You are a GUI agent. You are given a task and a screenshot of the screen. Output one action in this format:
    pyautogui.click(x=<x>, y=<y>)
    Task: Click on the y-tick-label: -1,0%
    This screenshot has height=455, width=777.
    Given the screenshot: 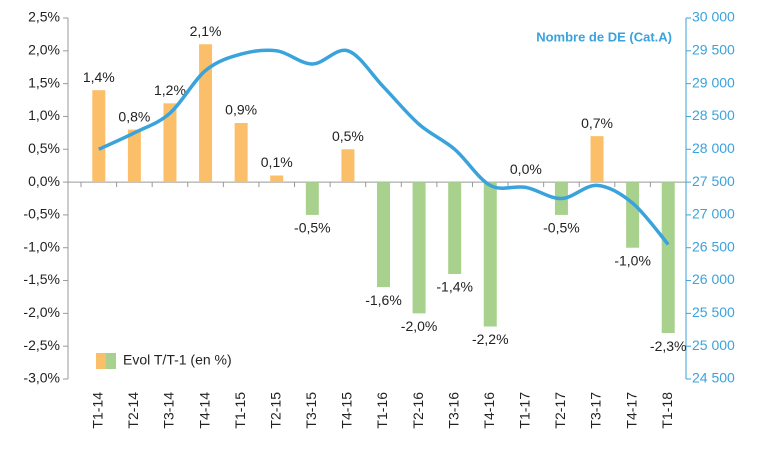 What is the action you would take?
    pyautogui.click(x=41, y=246)
    